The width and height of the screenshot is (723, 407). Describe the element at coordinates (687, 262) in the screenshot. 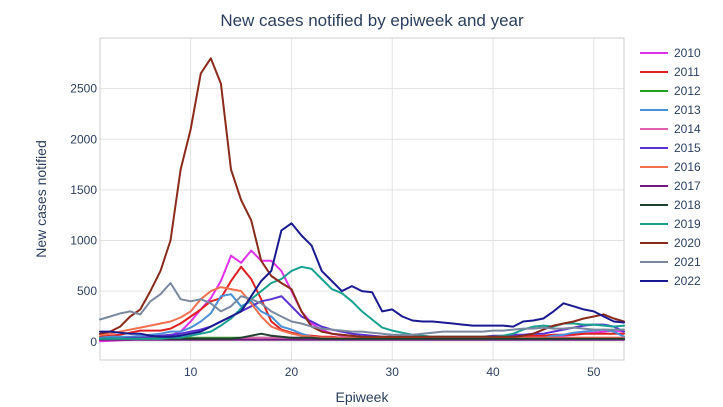

I see `legend-label-2021: 2021` at that location.